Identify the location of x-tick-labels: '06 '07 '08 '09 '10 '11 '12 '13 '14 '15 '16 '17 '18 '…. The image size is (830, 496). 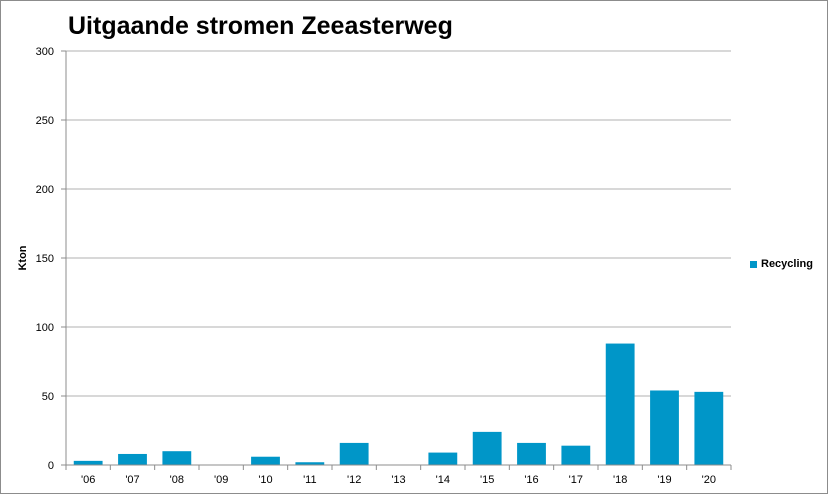
(398, 480).